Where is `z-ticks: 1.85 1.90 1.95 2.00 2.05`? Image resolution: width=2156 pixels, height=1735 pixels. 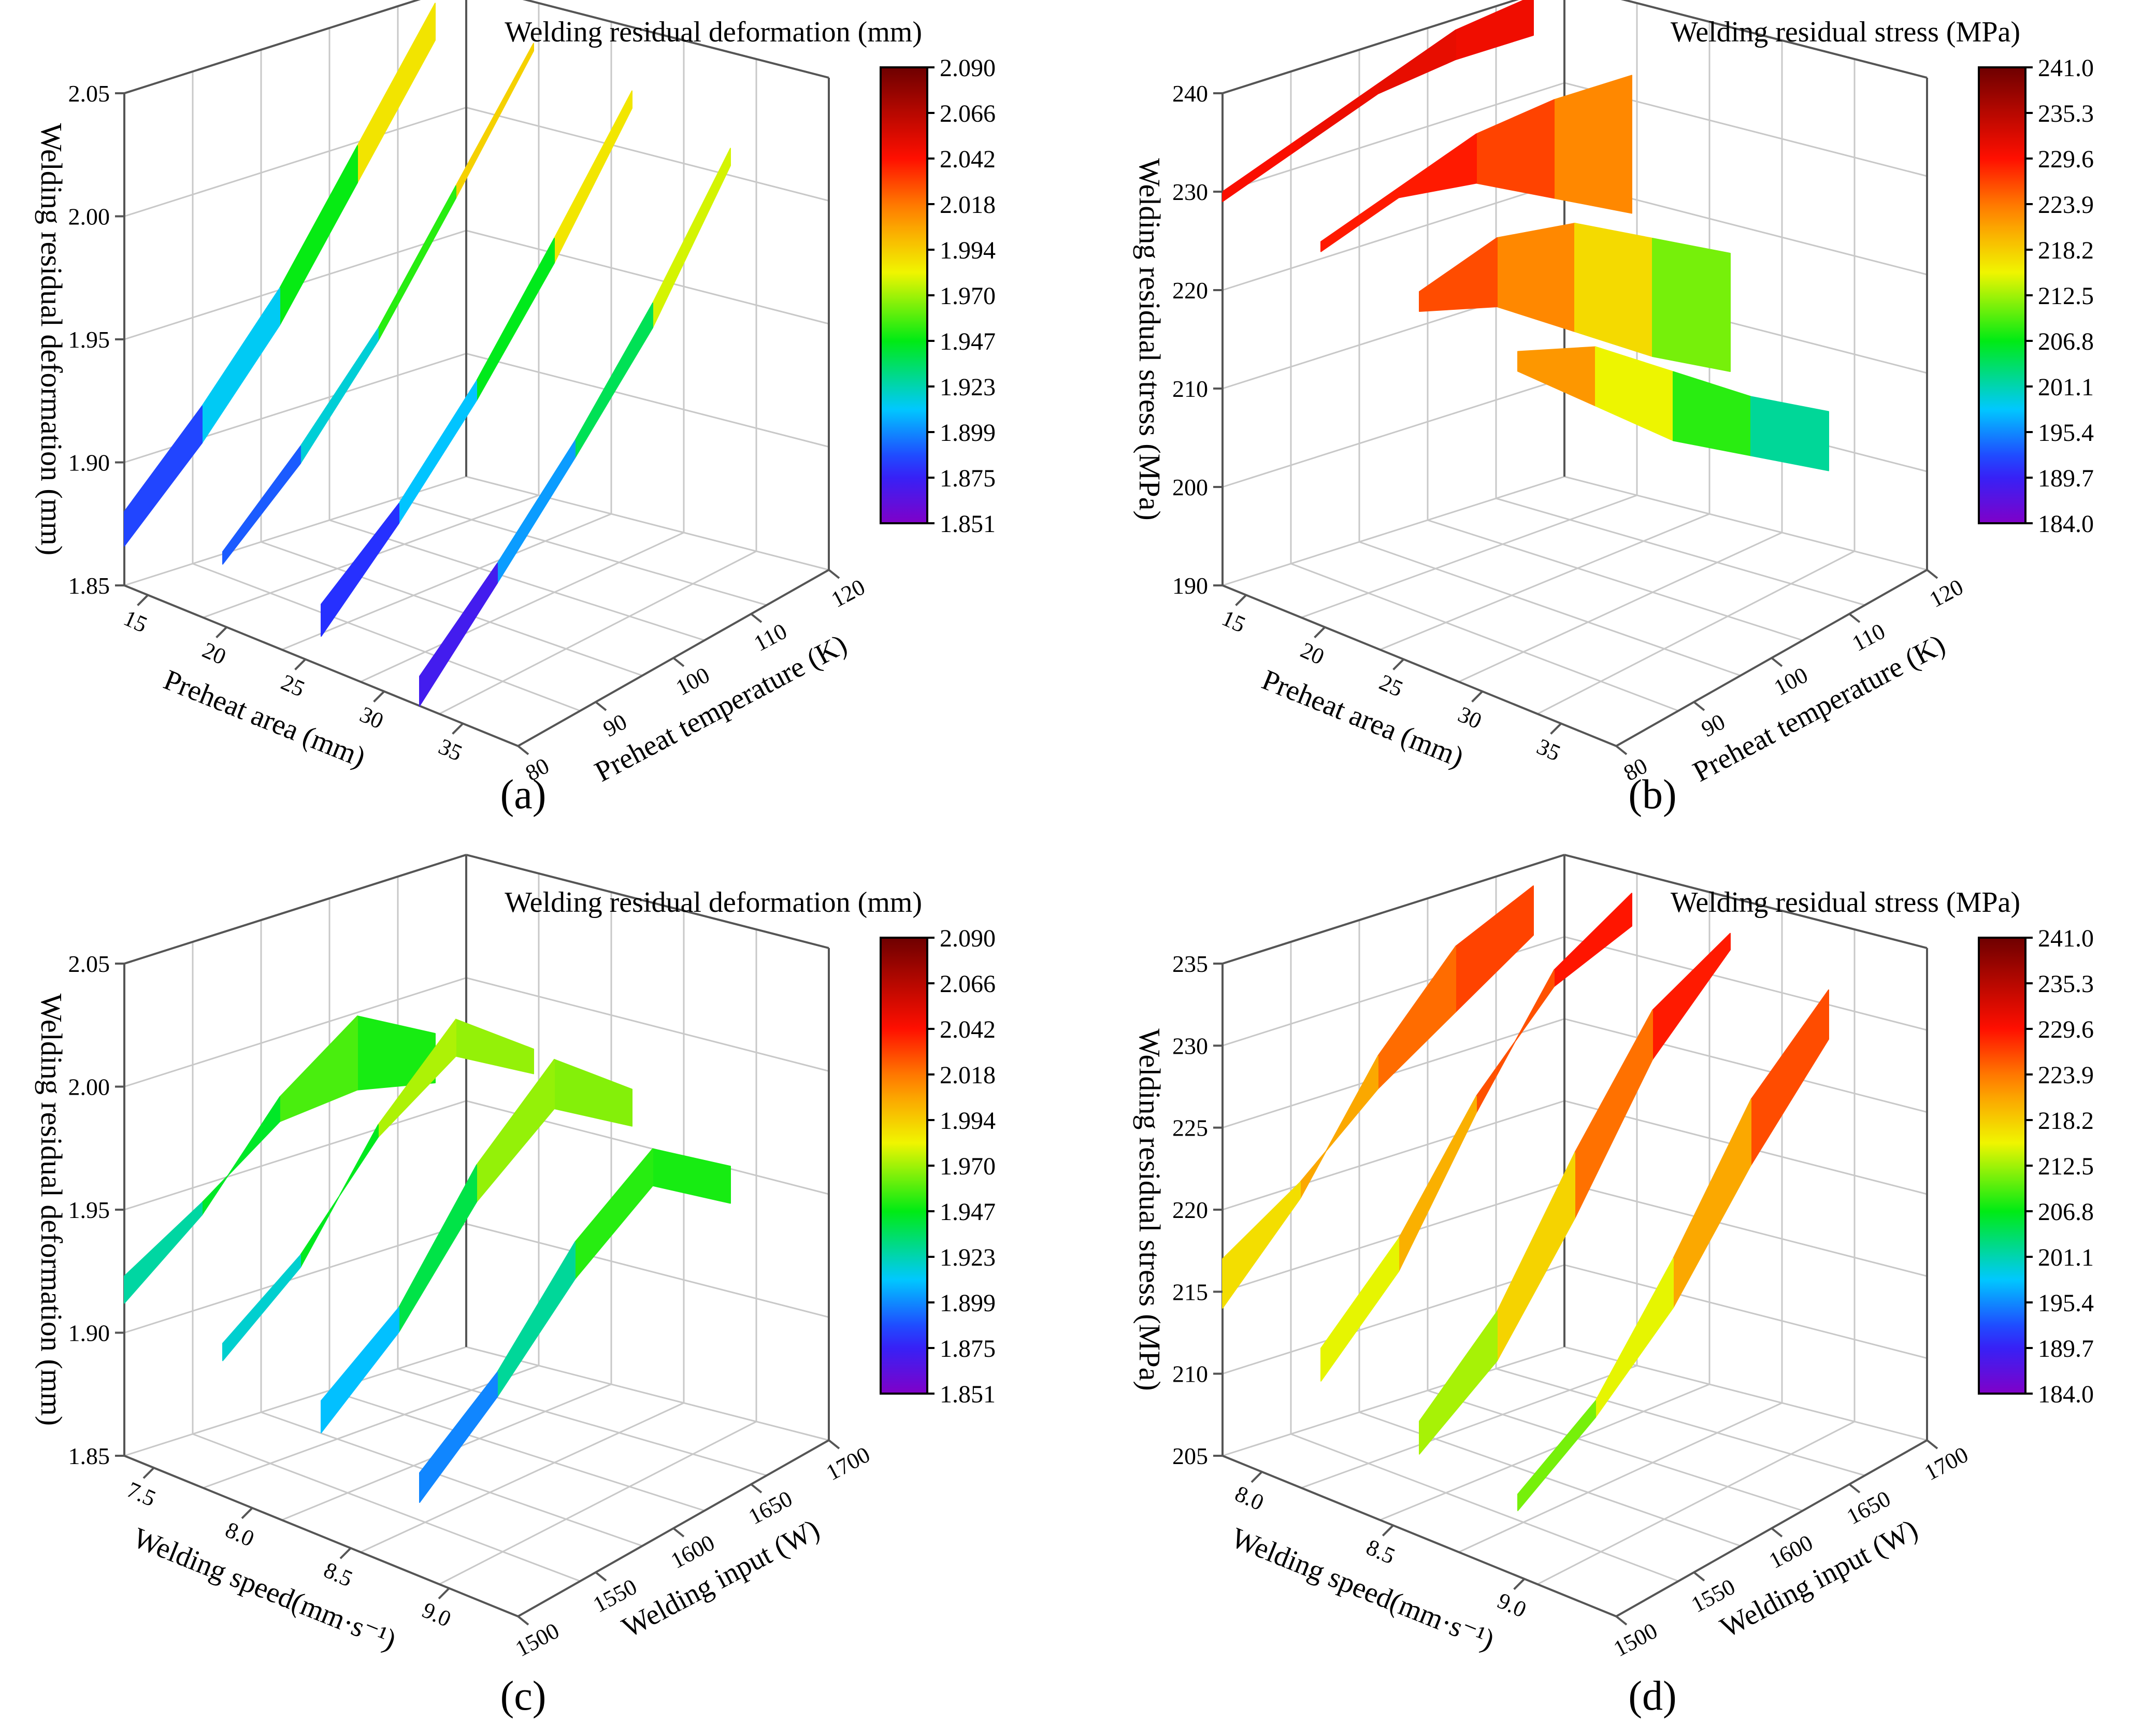
z-ticks: 1.85 1.90 1.95 2.00 2.05 is located at coordinates (96, 340).